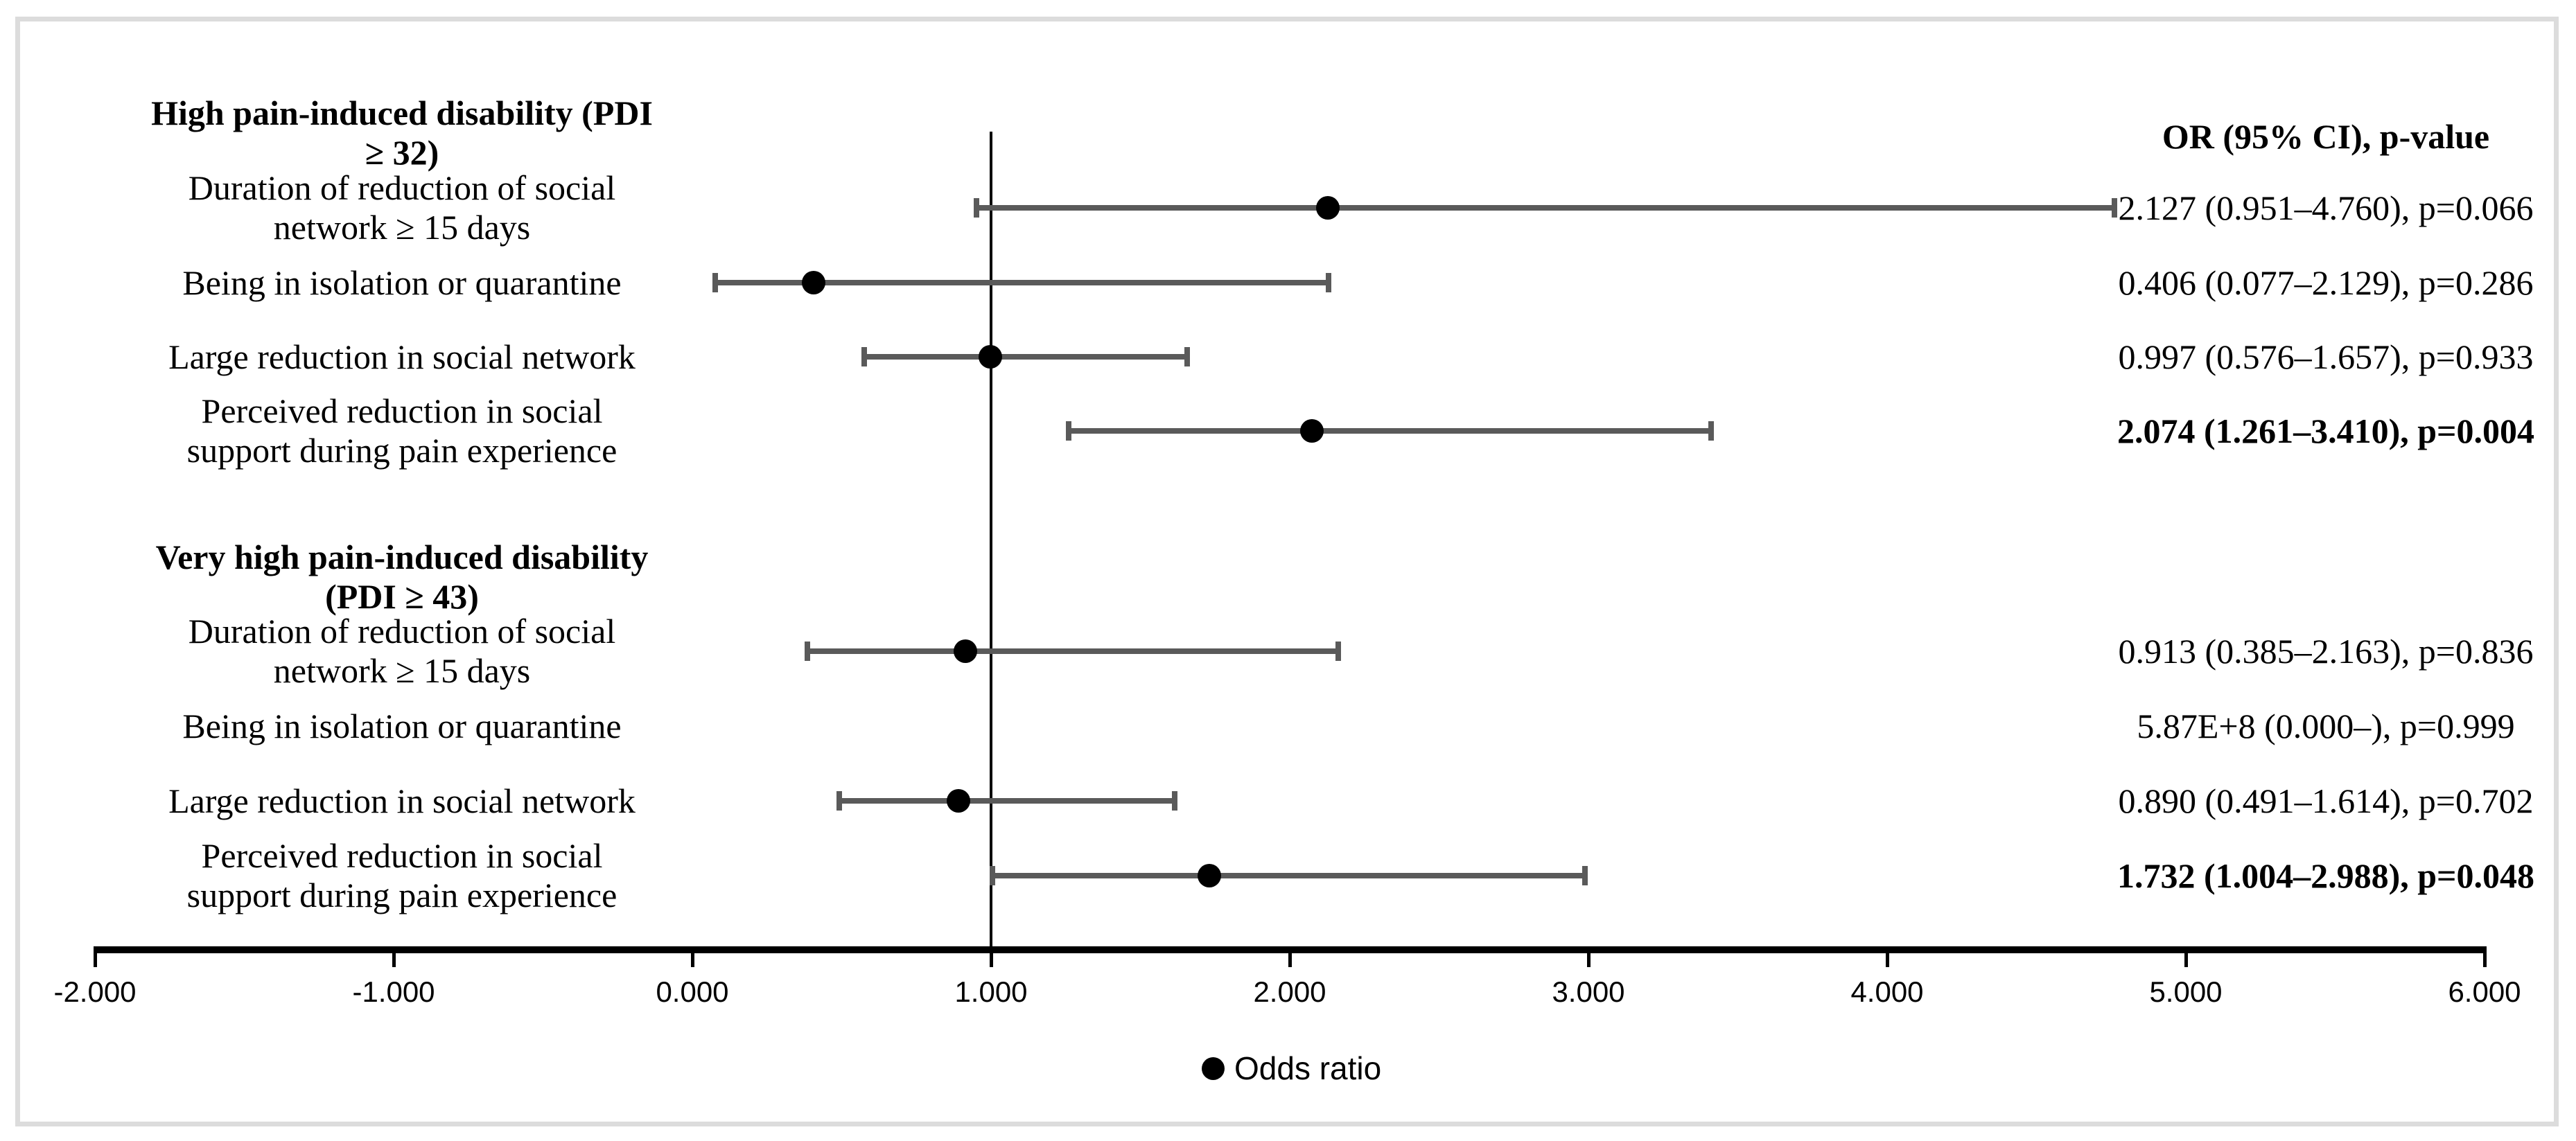  Describe the element at coordinates (1213, 1068) in the screenshot. I see `filled-circle-icon` at that location.